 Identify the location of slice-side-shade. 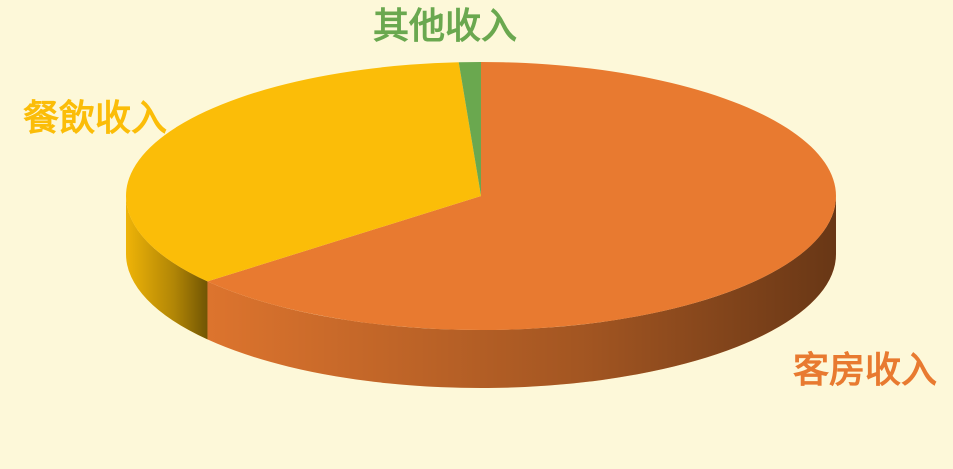
(166, 268).